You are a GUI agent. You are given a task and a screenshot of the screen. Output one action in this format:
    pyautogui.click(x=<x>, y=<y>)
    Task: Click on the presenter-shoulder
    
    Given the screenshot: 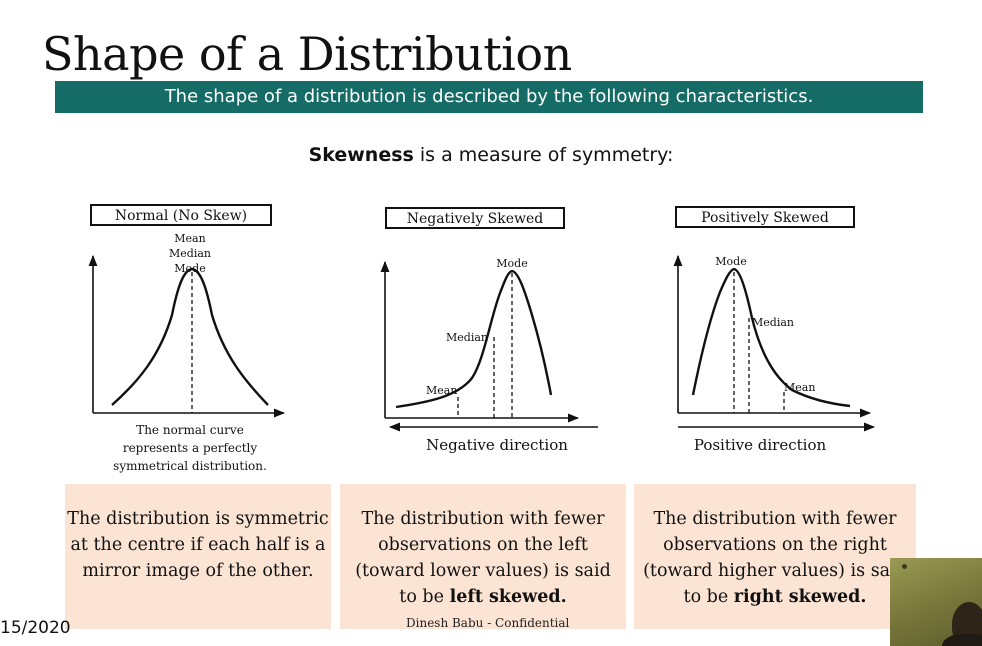 What is the action you would take?
    pyautogui.click(x=962, y=640)
    